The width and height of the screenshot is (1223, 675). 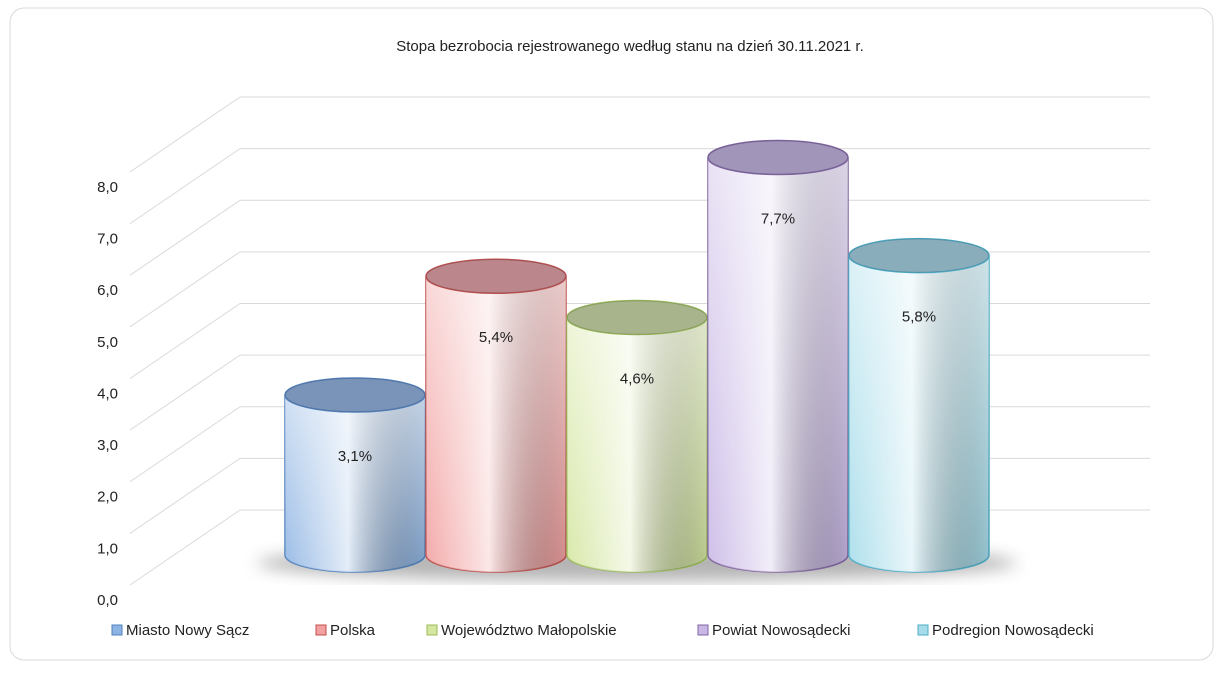 I want to click on y-tick-label: 1,0, so click(x=107, y=548).